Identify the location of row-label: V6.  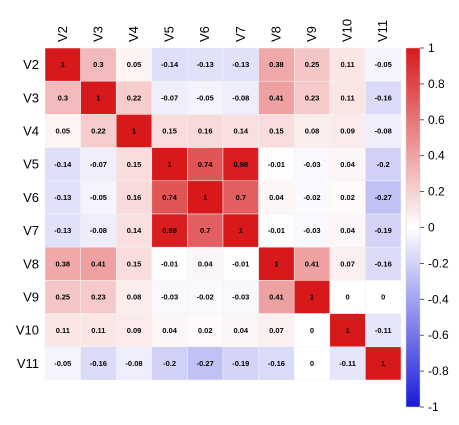
(31, 197).